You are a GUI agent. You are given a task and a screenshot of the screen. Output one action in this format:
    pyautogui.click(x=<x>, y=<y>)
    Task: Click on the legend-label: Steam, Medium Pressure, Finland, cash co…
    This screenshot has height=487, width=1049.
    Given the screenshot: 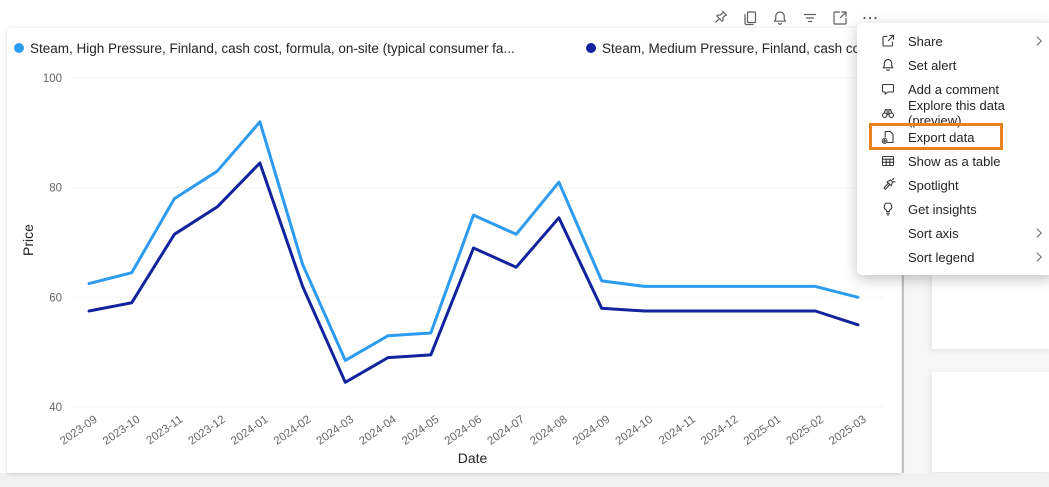 What is the action you would take?
    pyautogui.click(x=737, y=48)
    